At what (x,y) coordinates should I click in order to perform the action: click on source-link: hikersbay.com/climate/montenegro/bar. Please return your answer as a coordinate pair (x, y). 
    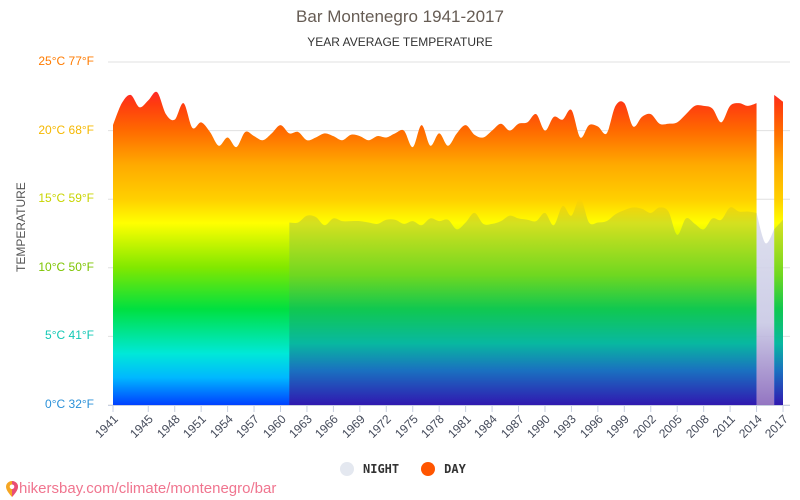
    Looking at the image, I should click on (141, 488).